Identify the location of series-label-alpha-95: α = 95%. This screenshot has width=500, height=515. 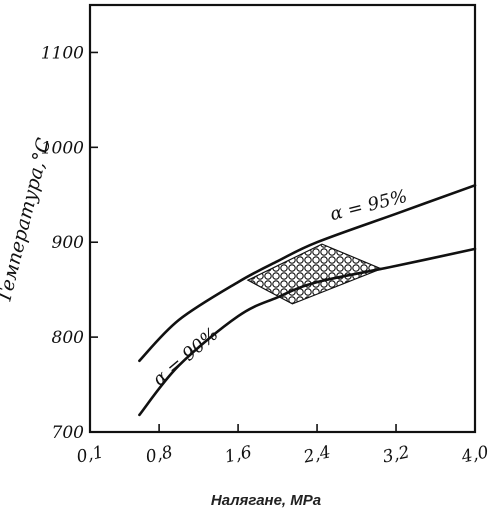
(368, 205).